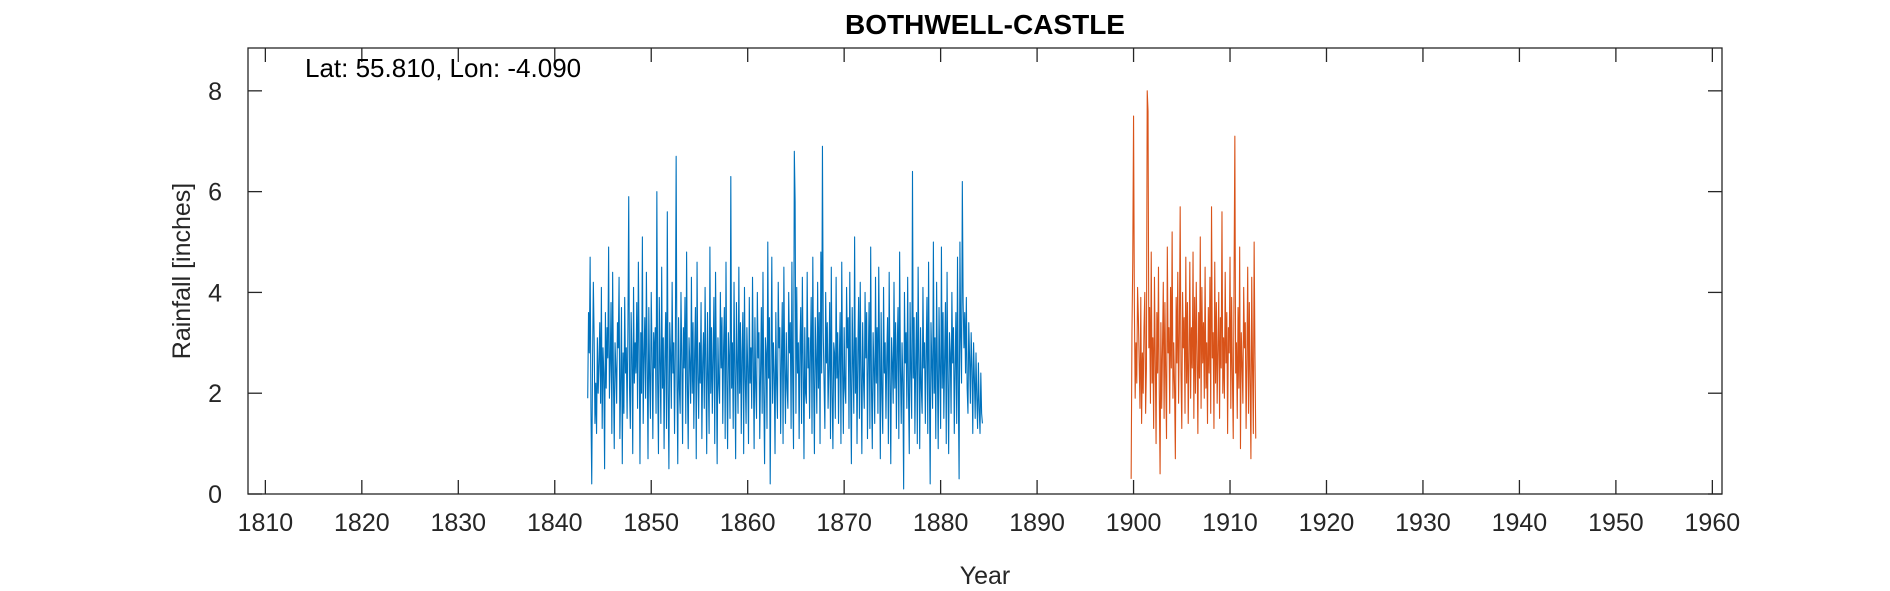 The image size is (1890, 591). I want to click on x-tick-label-1920: 1920, so click(1327, 523).